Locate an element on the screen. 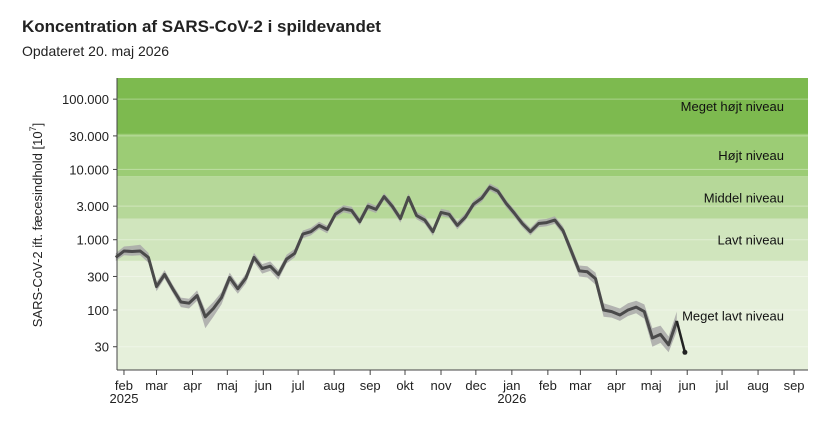  x-tick-label: dec is located at coordinates (475, 385).